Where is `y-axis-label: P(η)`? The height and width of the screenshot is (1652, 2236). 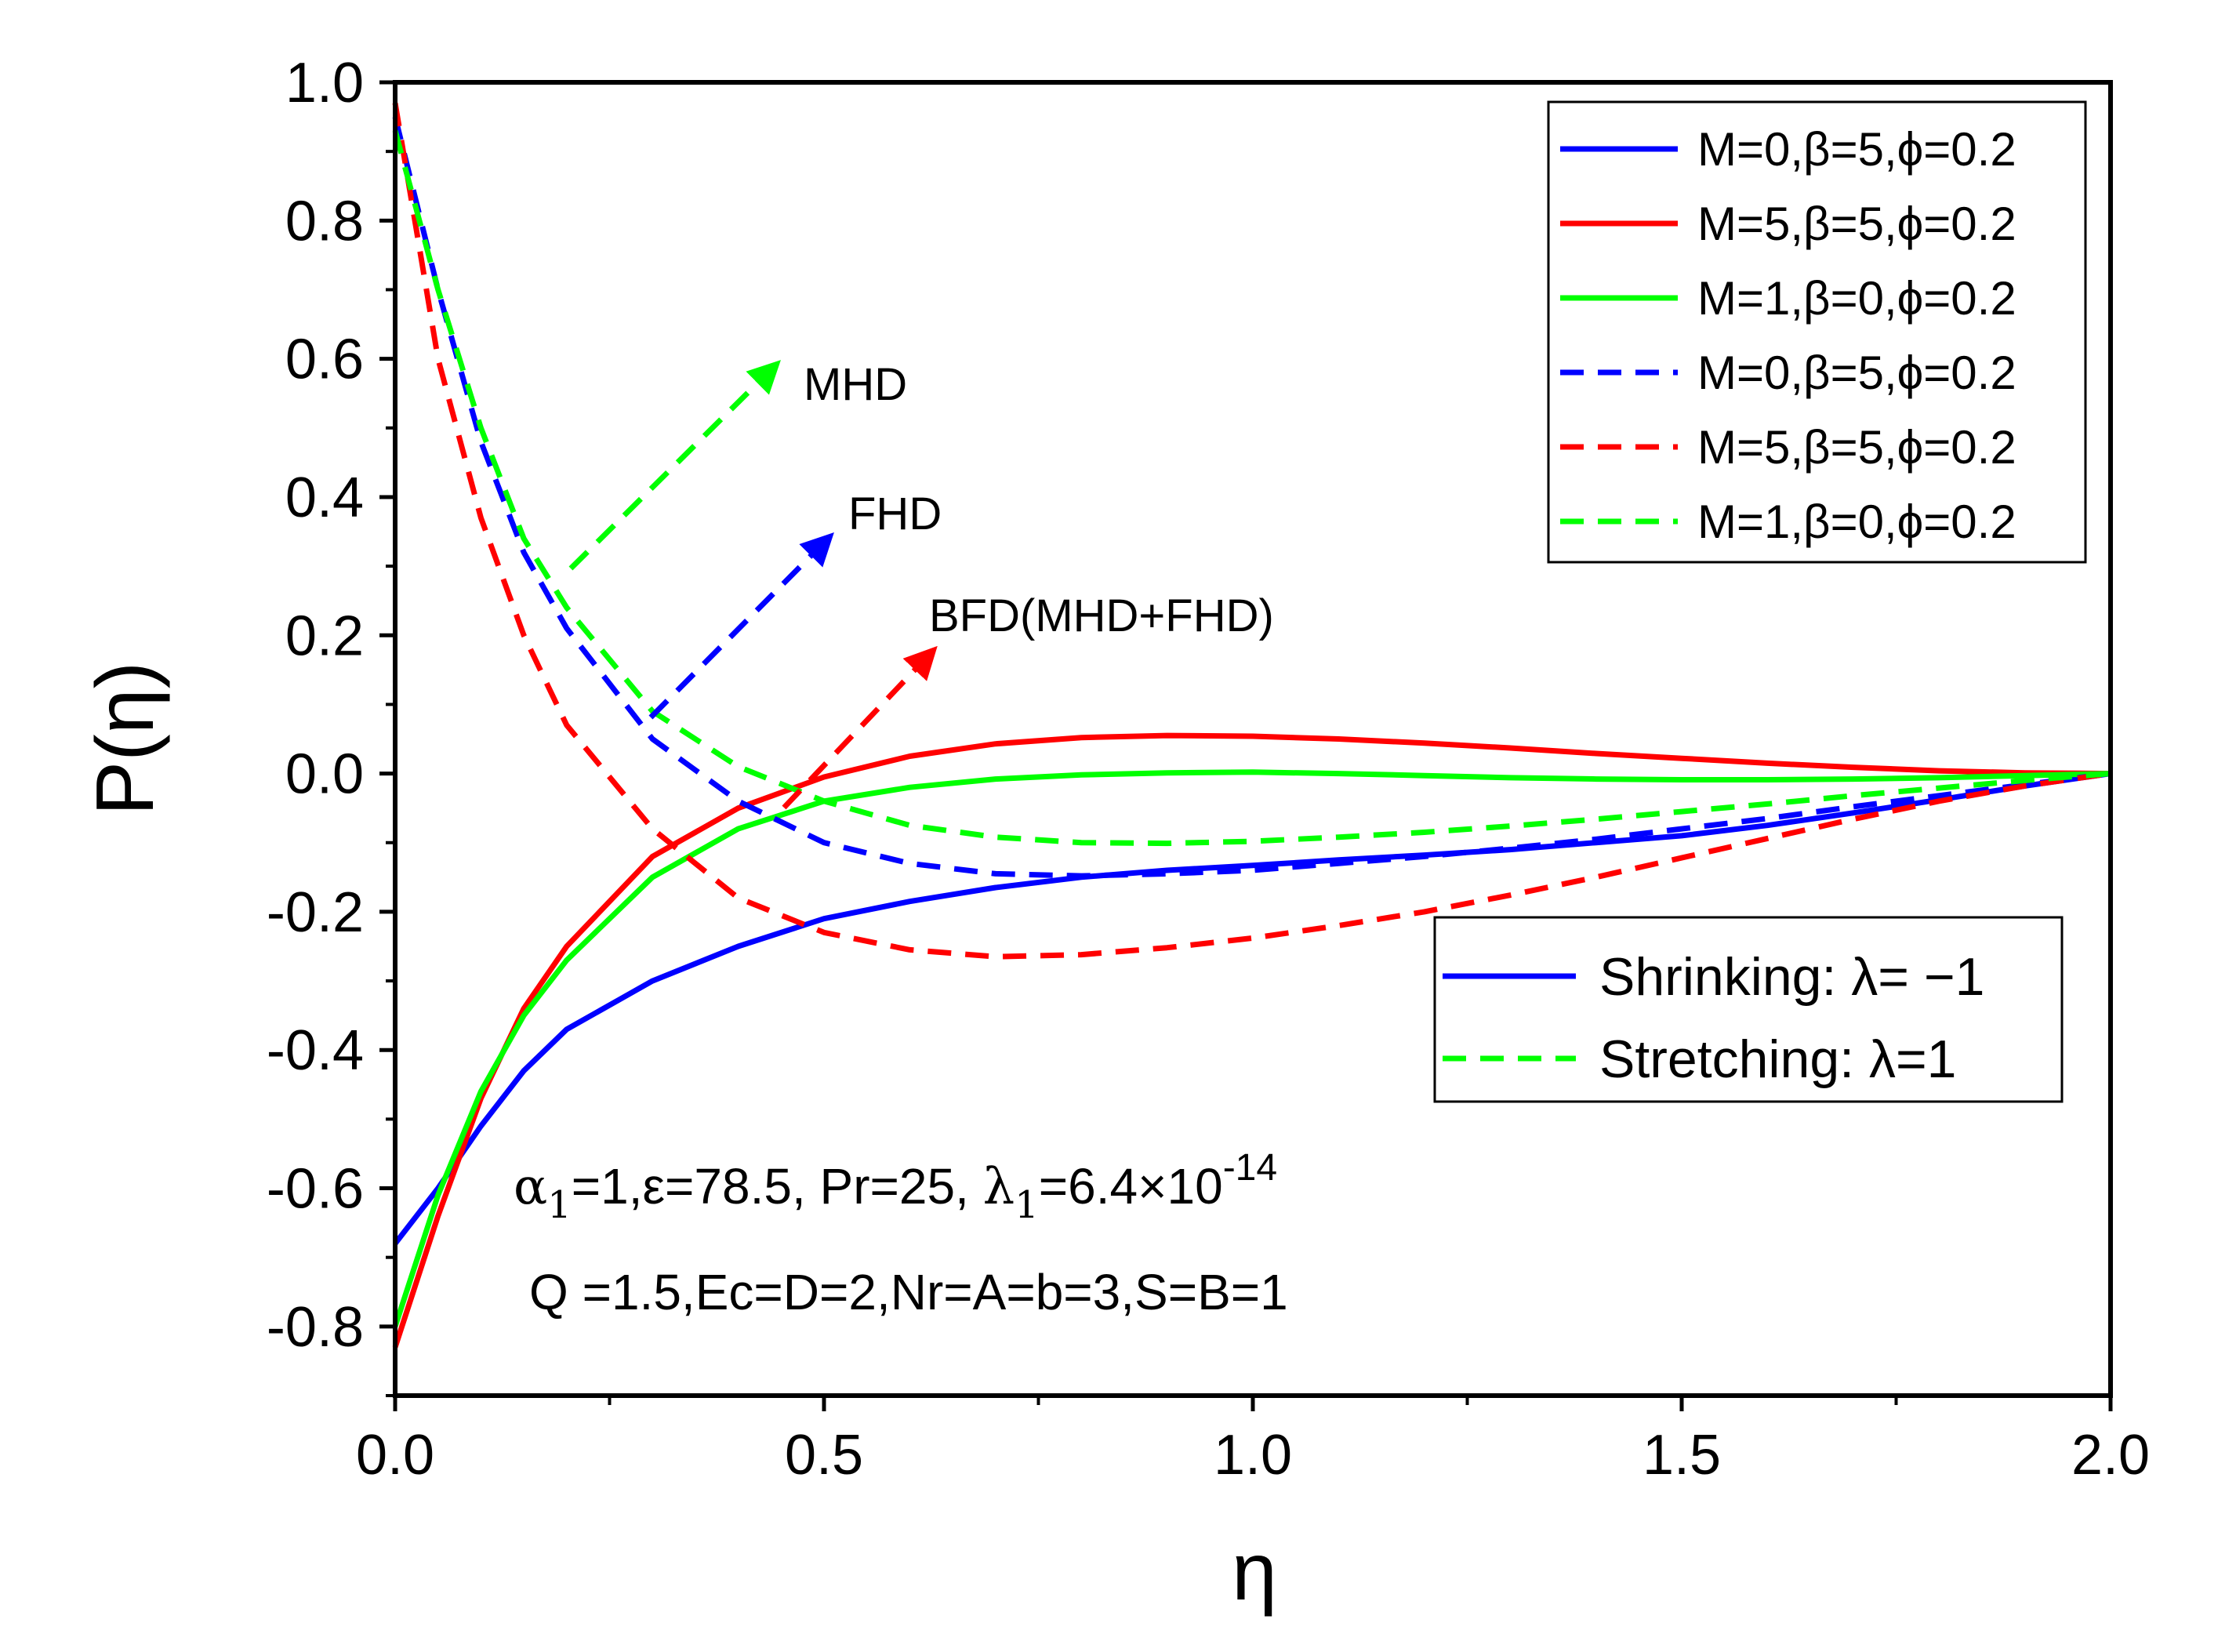
y-axis-label: P(η) is located at coordinates (125, 738).